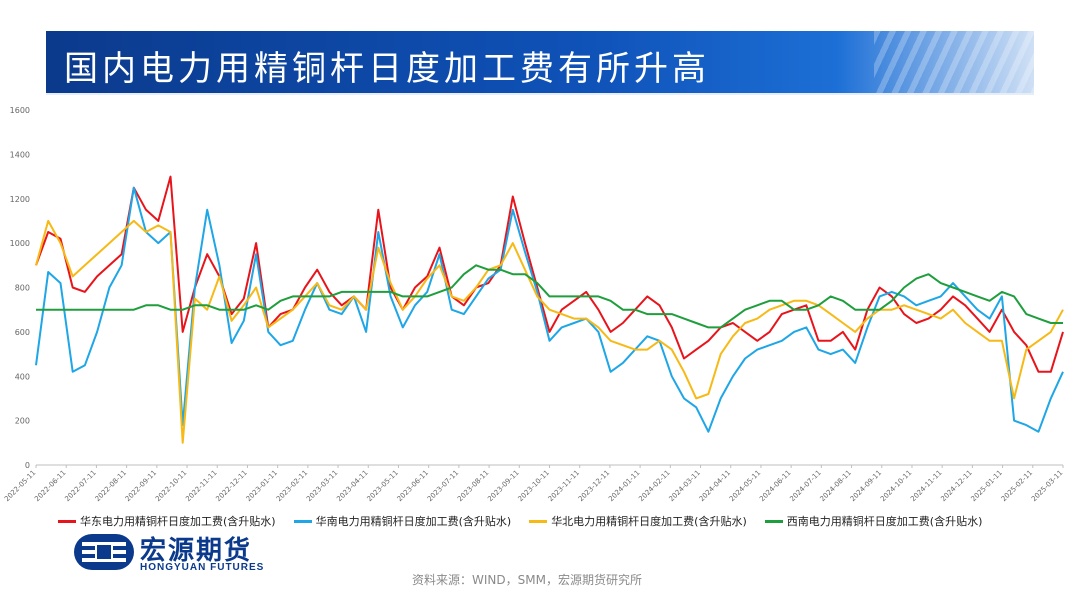  Describe the element at coordinates (22, 421) in the screenshot. I see `y-tick-label: 200` at that location.